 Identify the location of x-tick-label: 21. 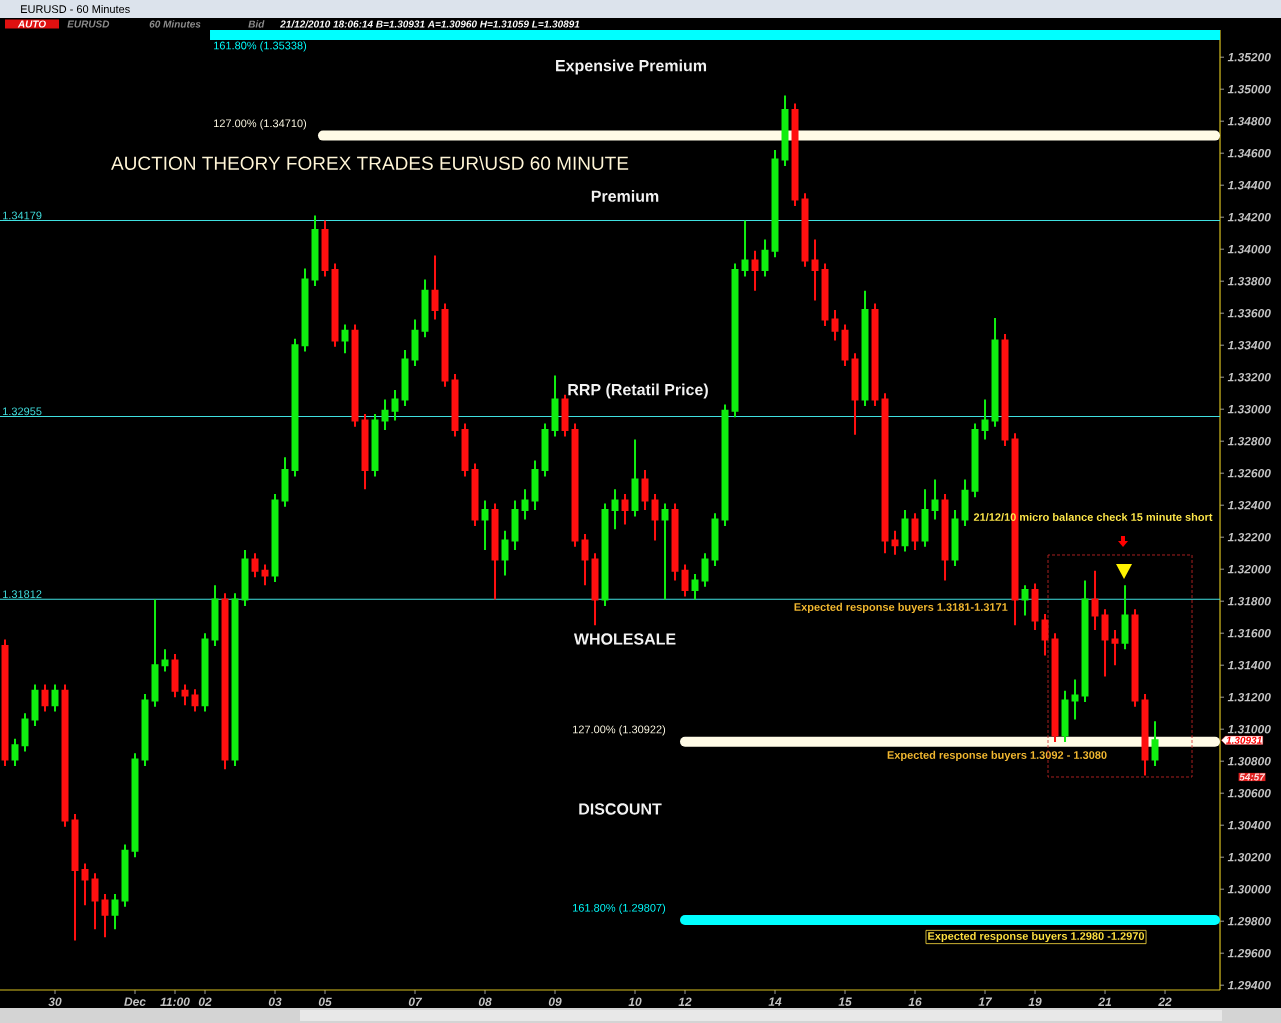
(1105, 1001).